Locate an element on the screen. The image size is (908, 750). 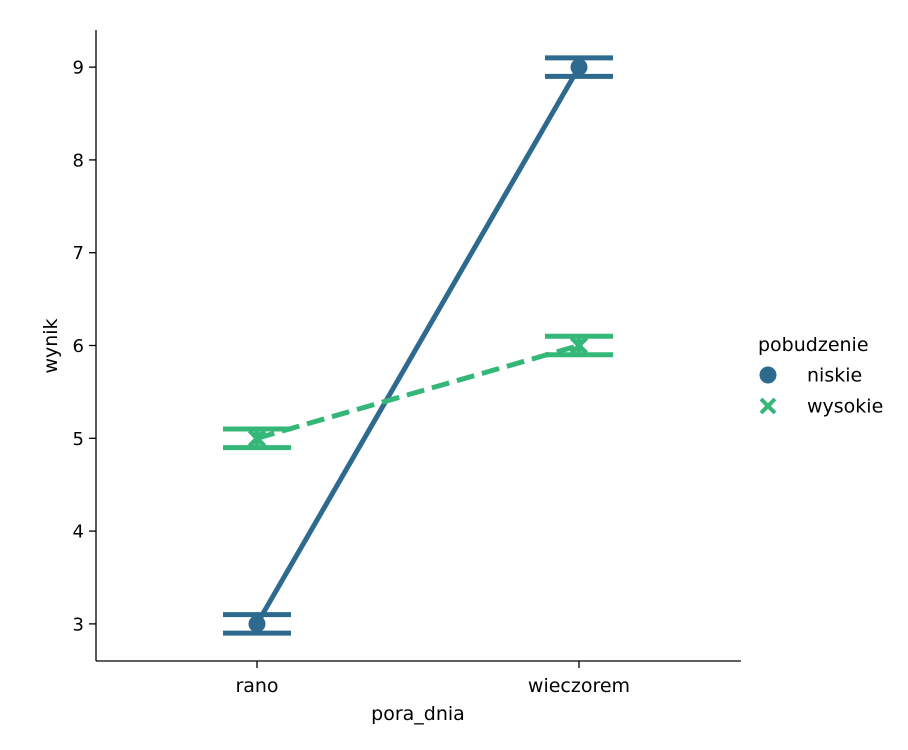
x-tick-label-rano: rano is located at coordinates (256, 686).